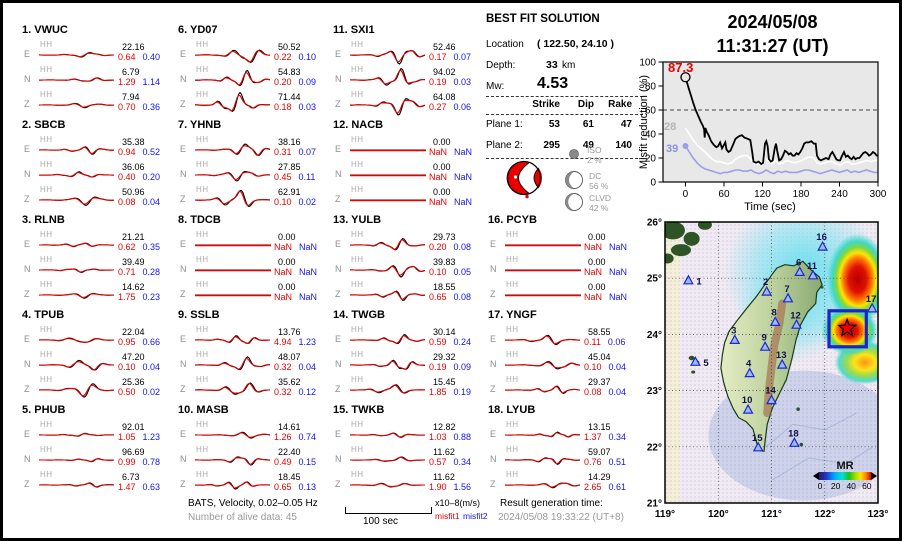  What do you see at coordinates (127, 247) in the screenshot?
I see `misfit1-value: 0.62` at bounding box center [127, 247].